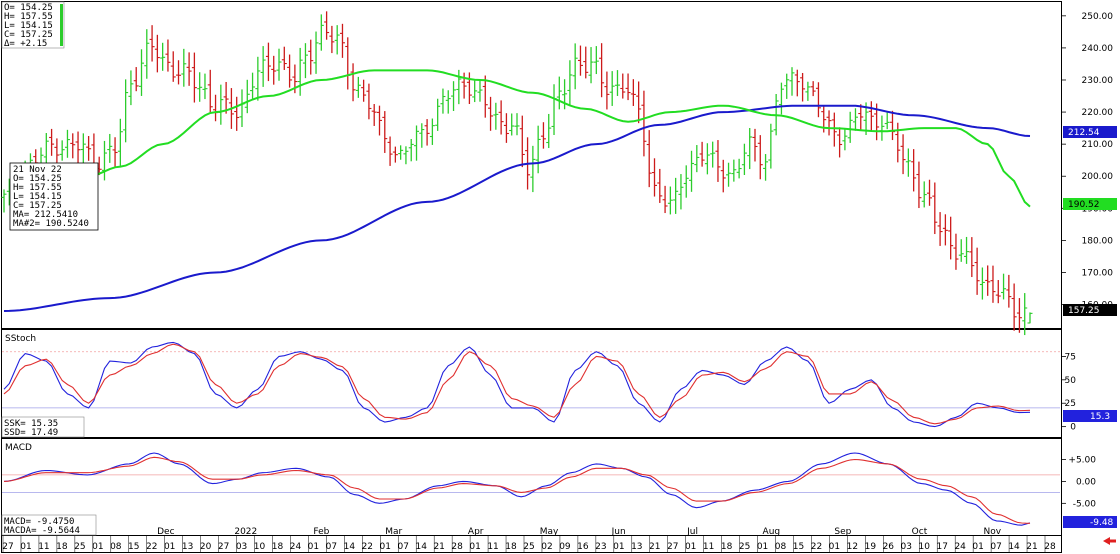 This screenshot has width=1120, height=554. I want to click on date-tick-label: 10, so click(925, 547).